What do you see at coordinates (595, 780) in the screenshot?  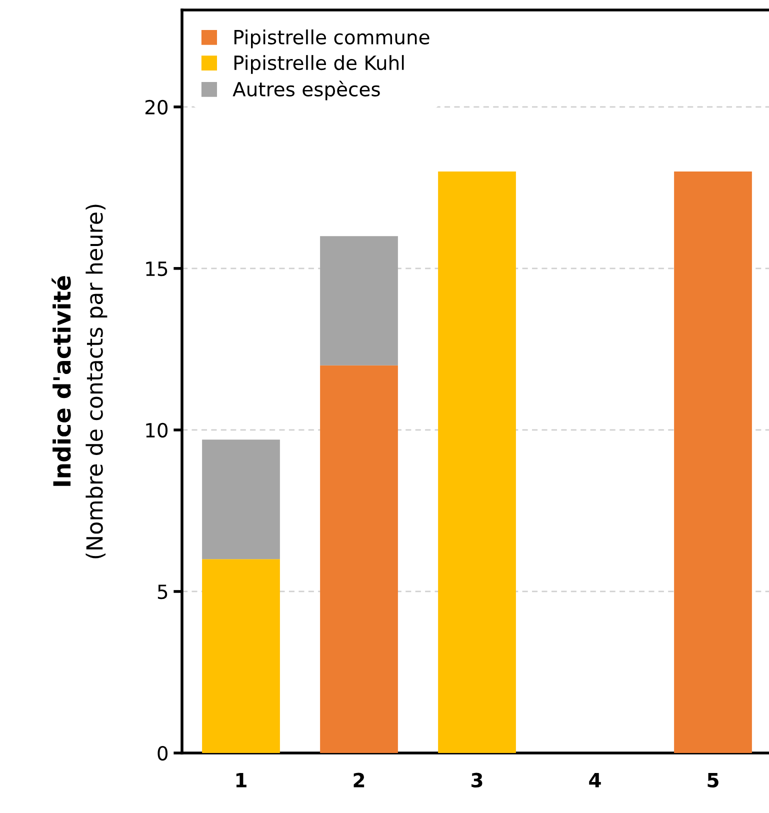 I see `x-tick-label: 4` at bounding box center [595, 780].